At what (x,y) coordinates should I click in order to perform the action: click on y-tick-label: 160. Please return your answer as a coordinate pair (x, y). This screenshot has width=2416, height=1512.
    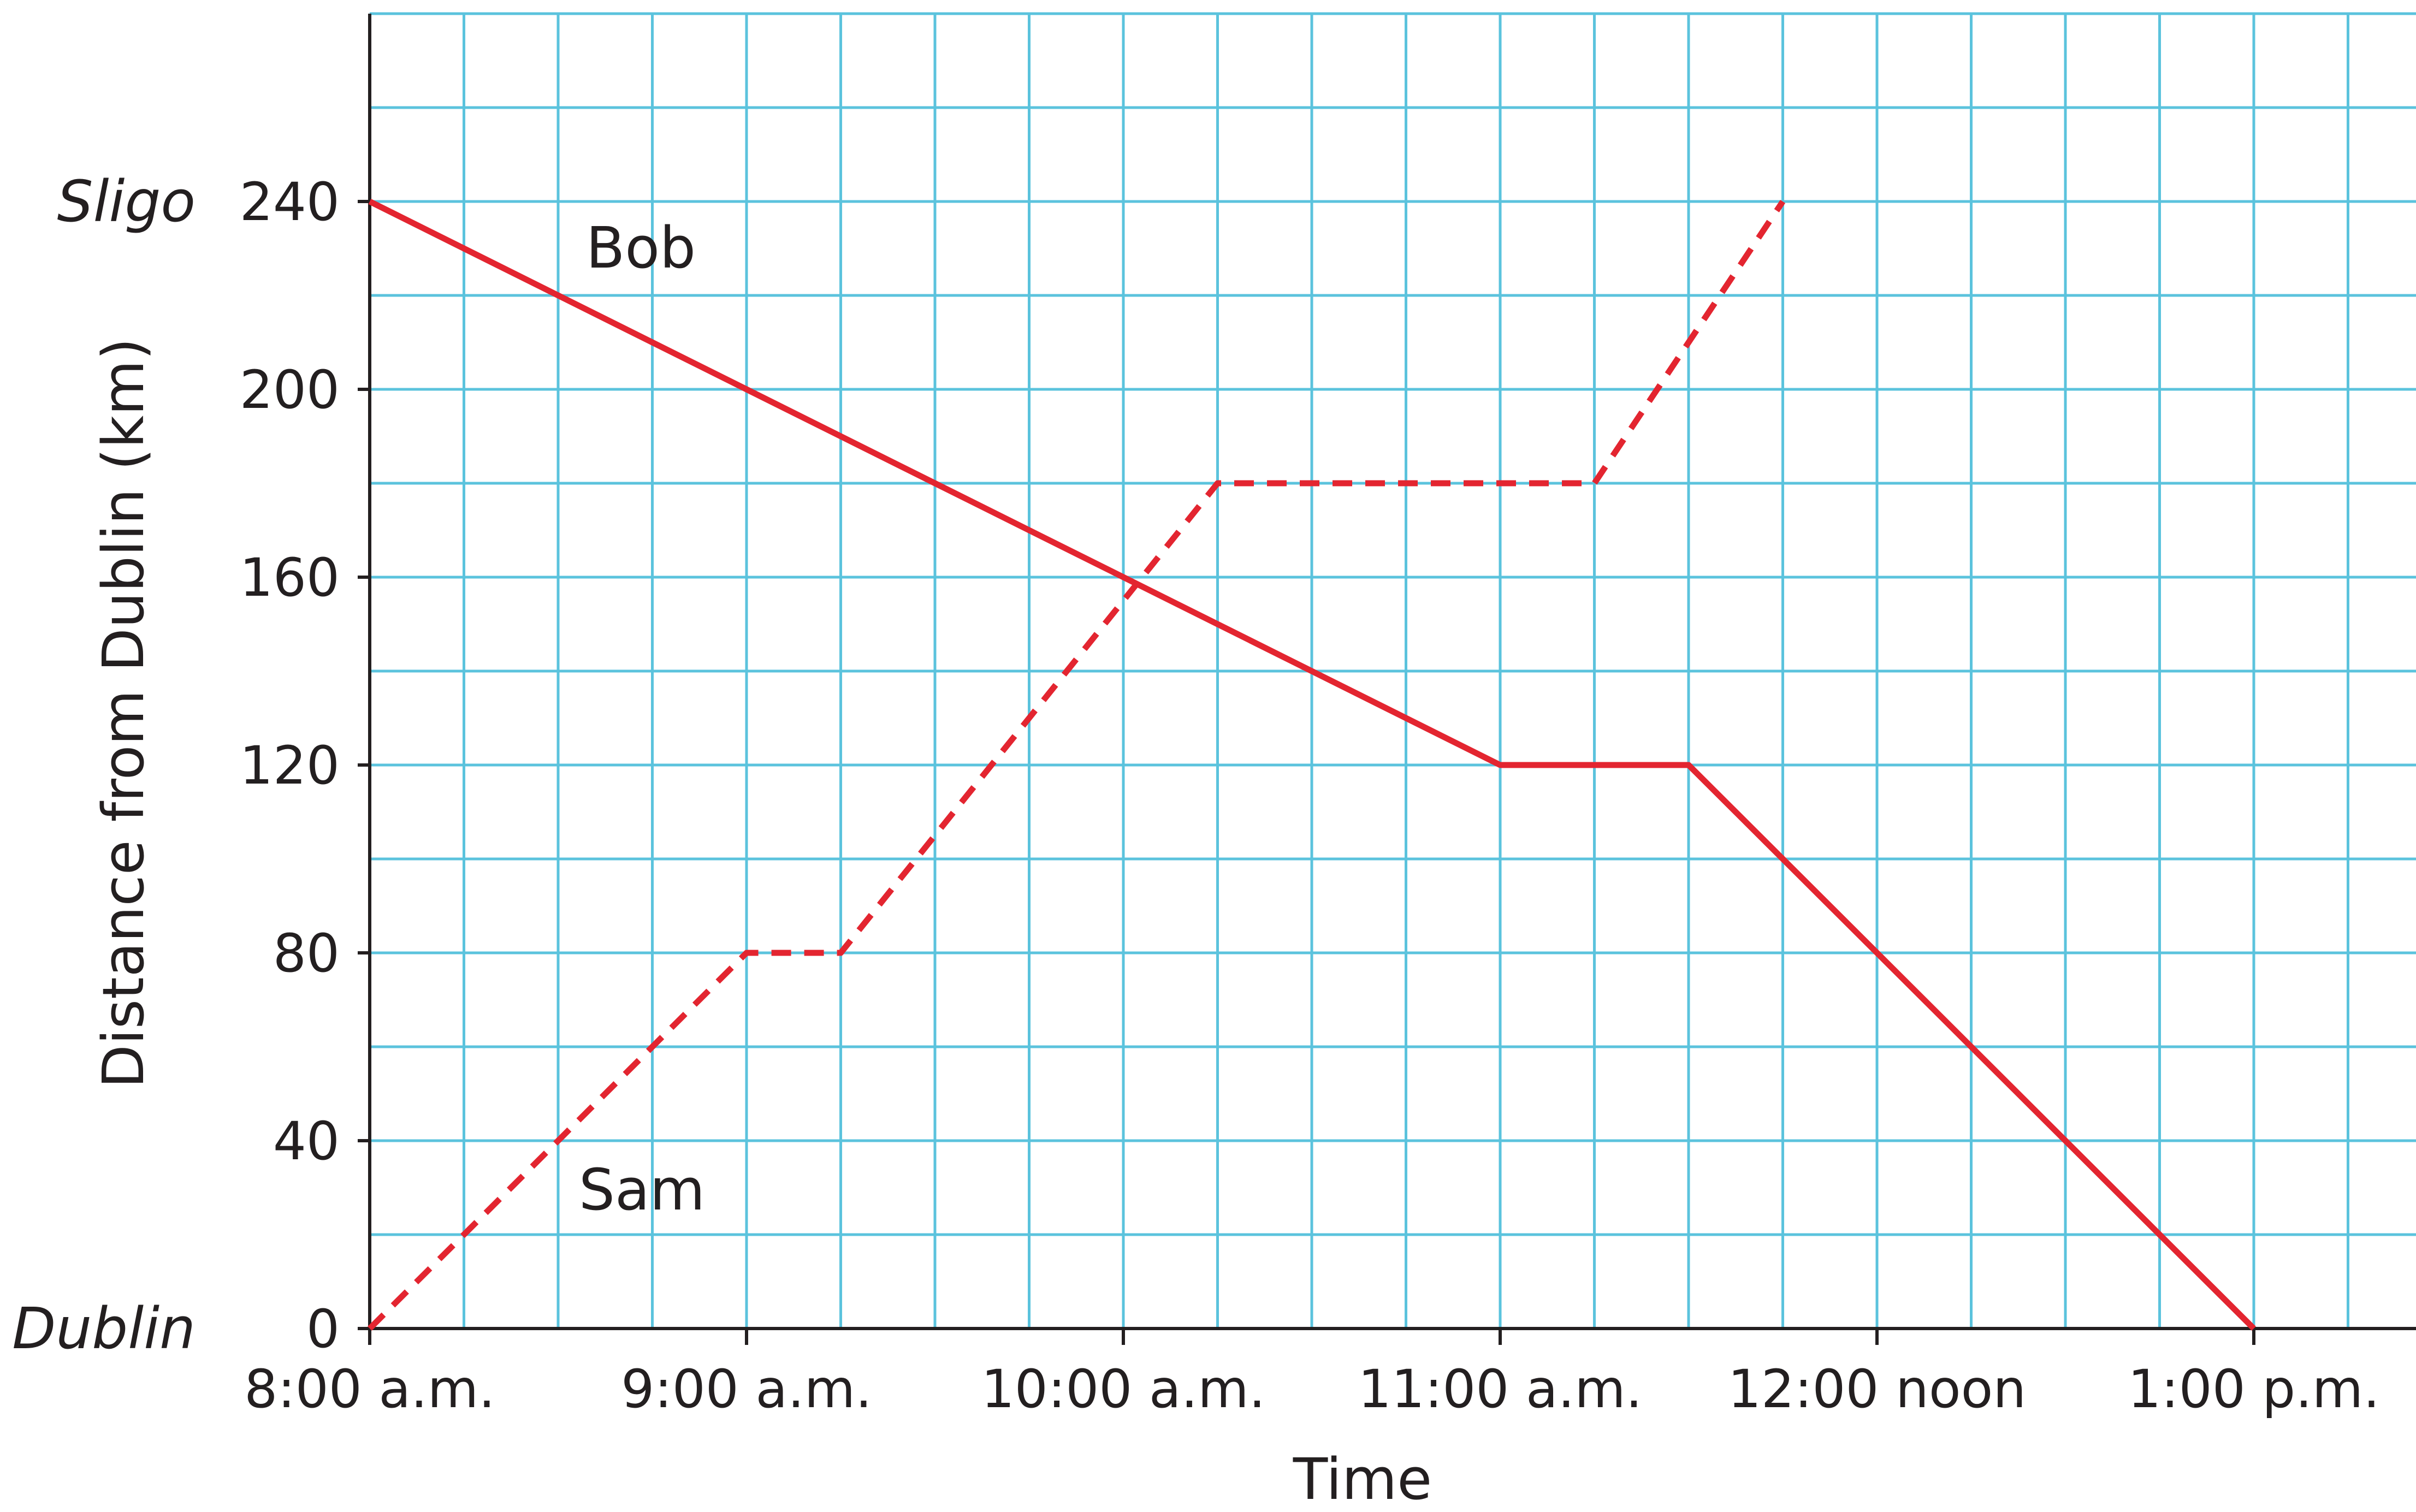
    Looking at the image, I should click on (290, 577).